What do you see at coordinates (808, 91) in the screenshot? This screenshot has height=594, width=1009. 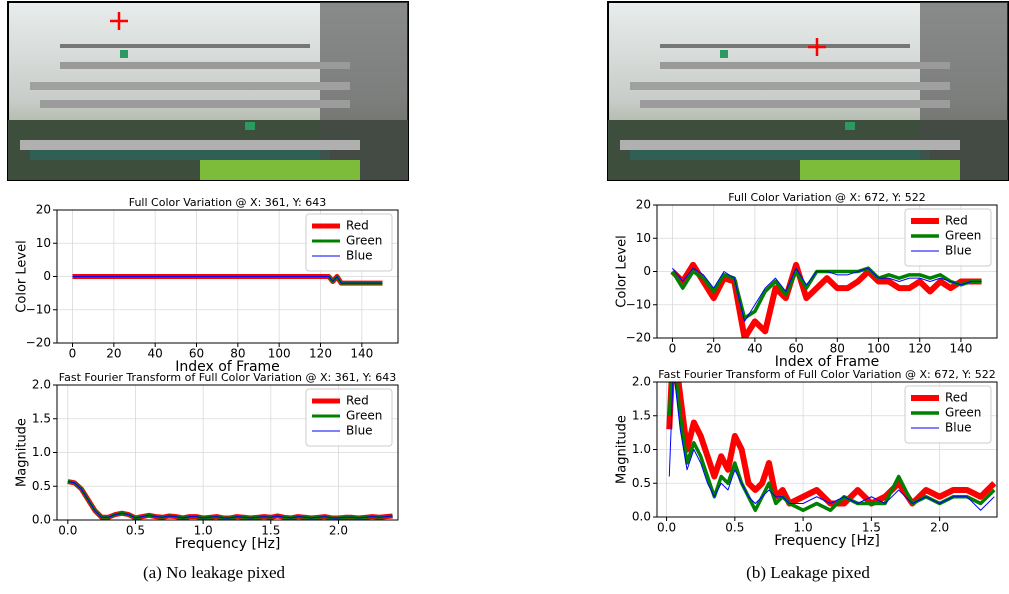 I see `photo-right` at bounding box center [808, 91].